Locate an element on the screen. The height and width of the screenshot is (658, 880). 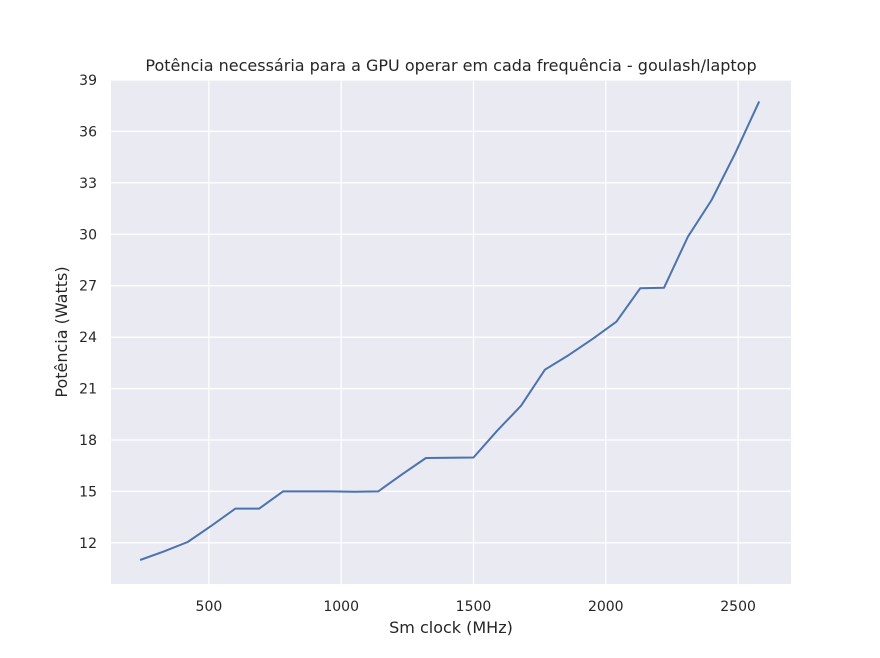
y-tick-label: 36 is located at coordinates (88, 132).